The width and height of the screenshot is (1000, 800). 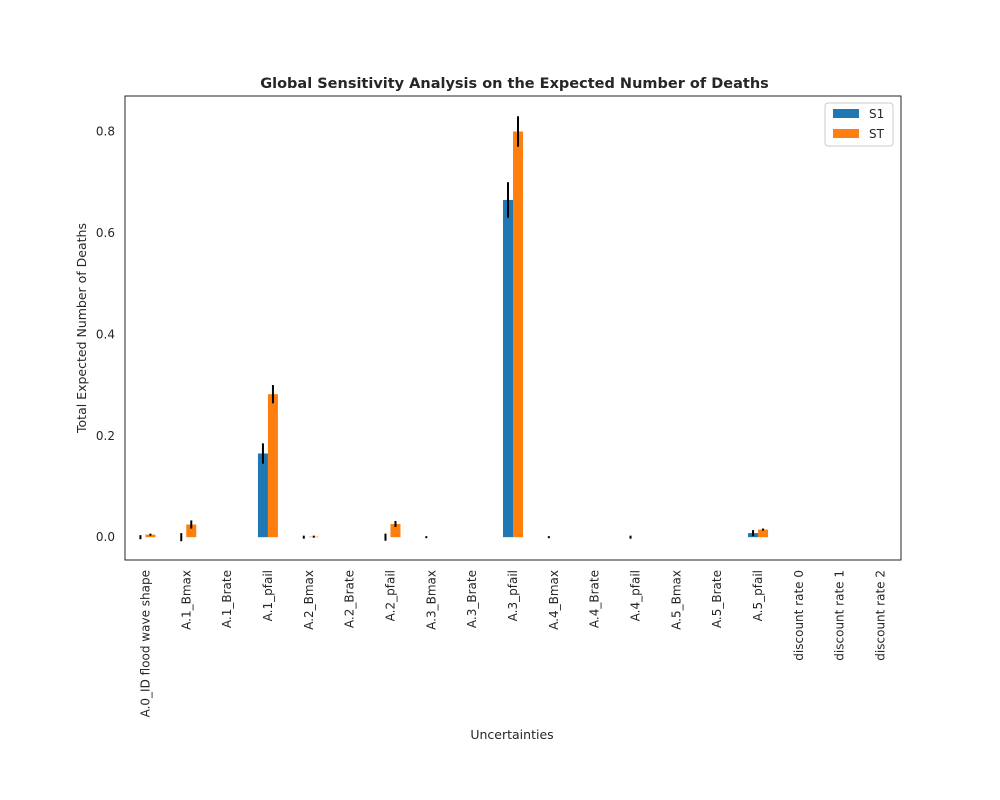 What do you see at coordinates (309, 600) in the screenshot?
I see `x-tick-label: A.2_Bmax` at bounding box center [309, 600].